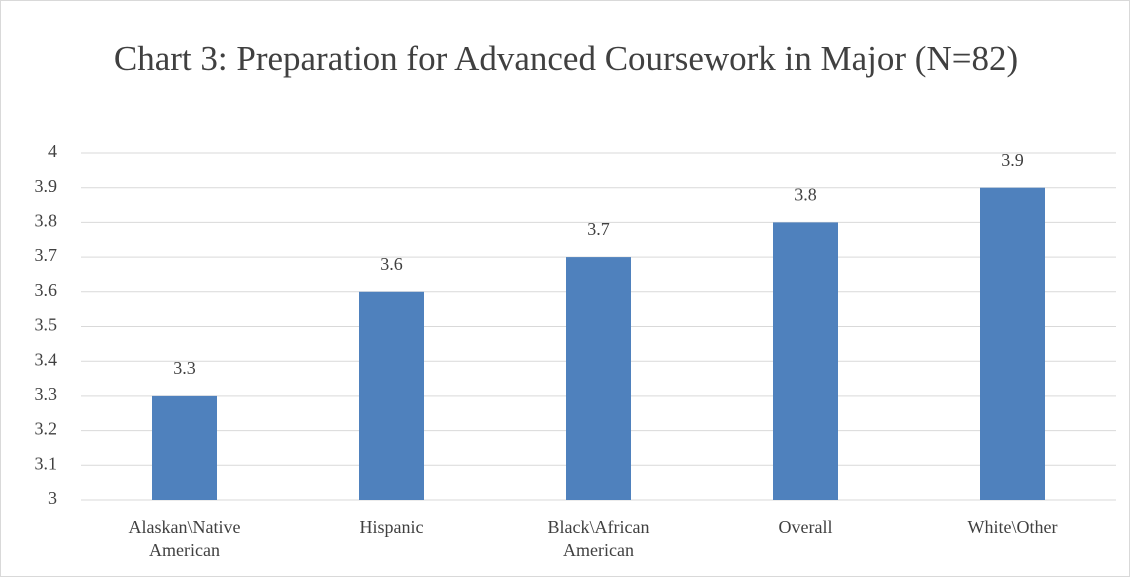  I want to click on y-tick-label: 3.6, so click(46, 290).